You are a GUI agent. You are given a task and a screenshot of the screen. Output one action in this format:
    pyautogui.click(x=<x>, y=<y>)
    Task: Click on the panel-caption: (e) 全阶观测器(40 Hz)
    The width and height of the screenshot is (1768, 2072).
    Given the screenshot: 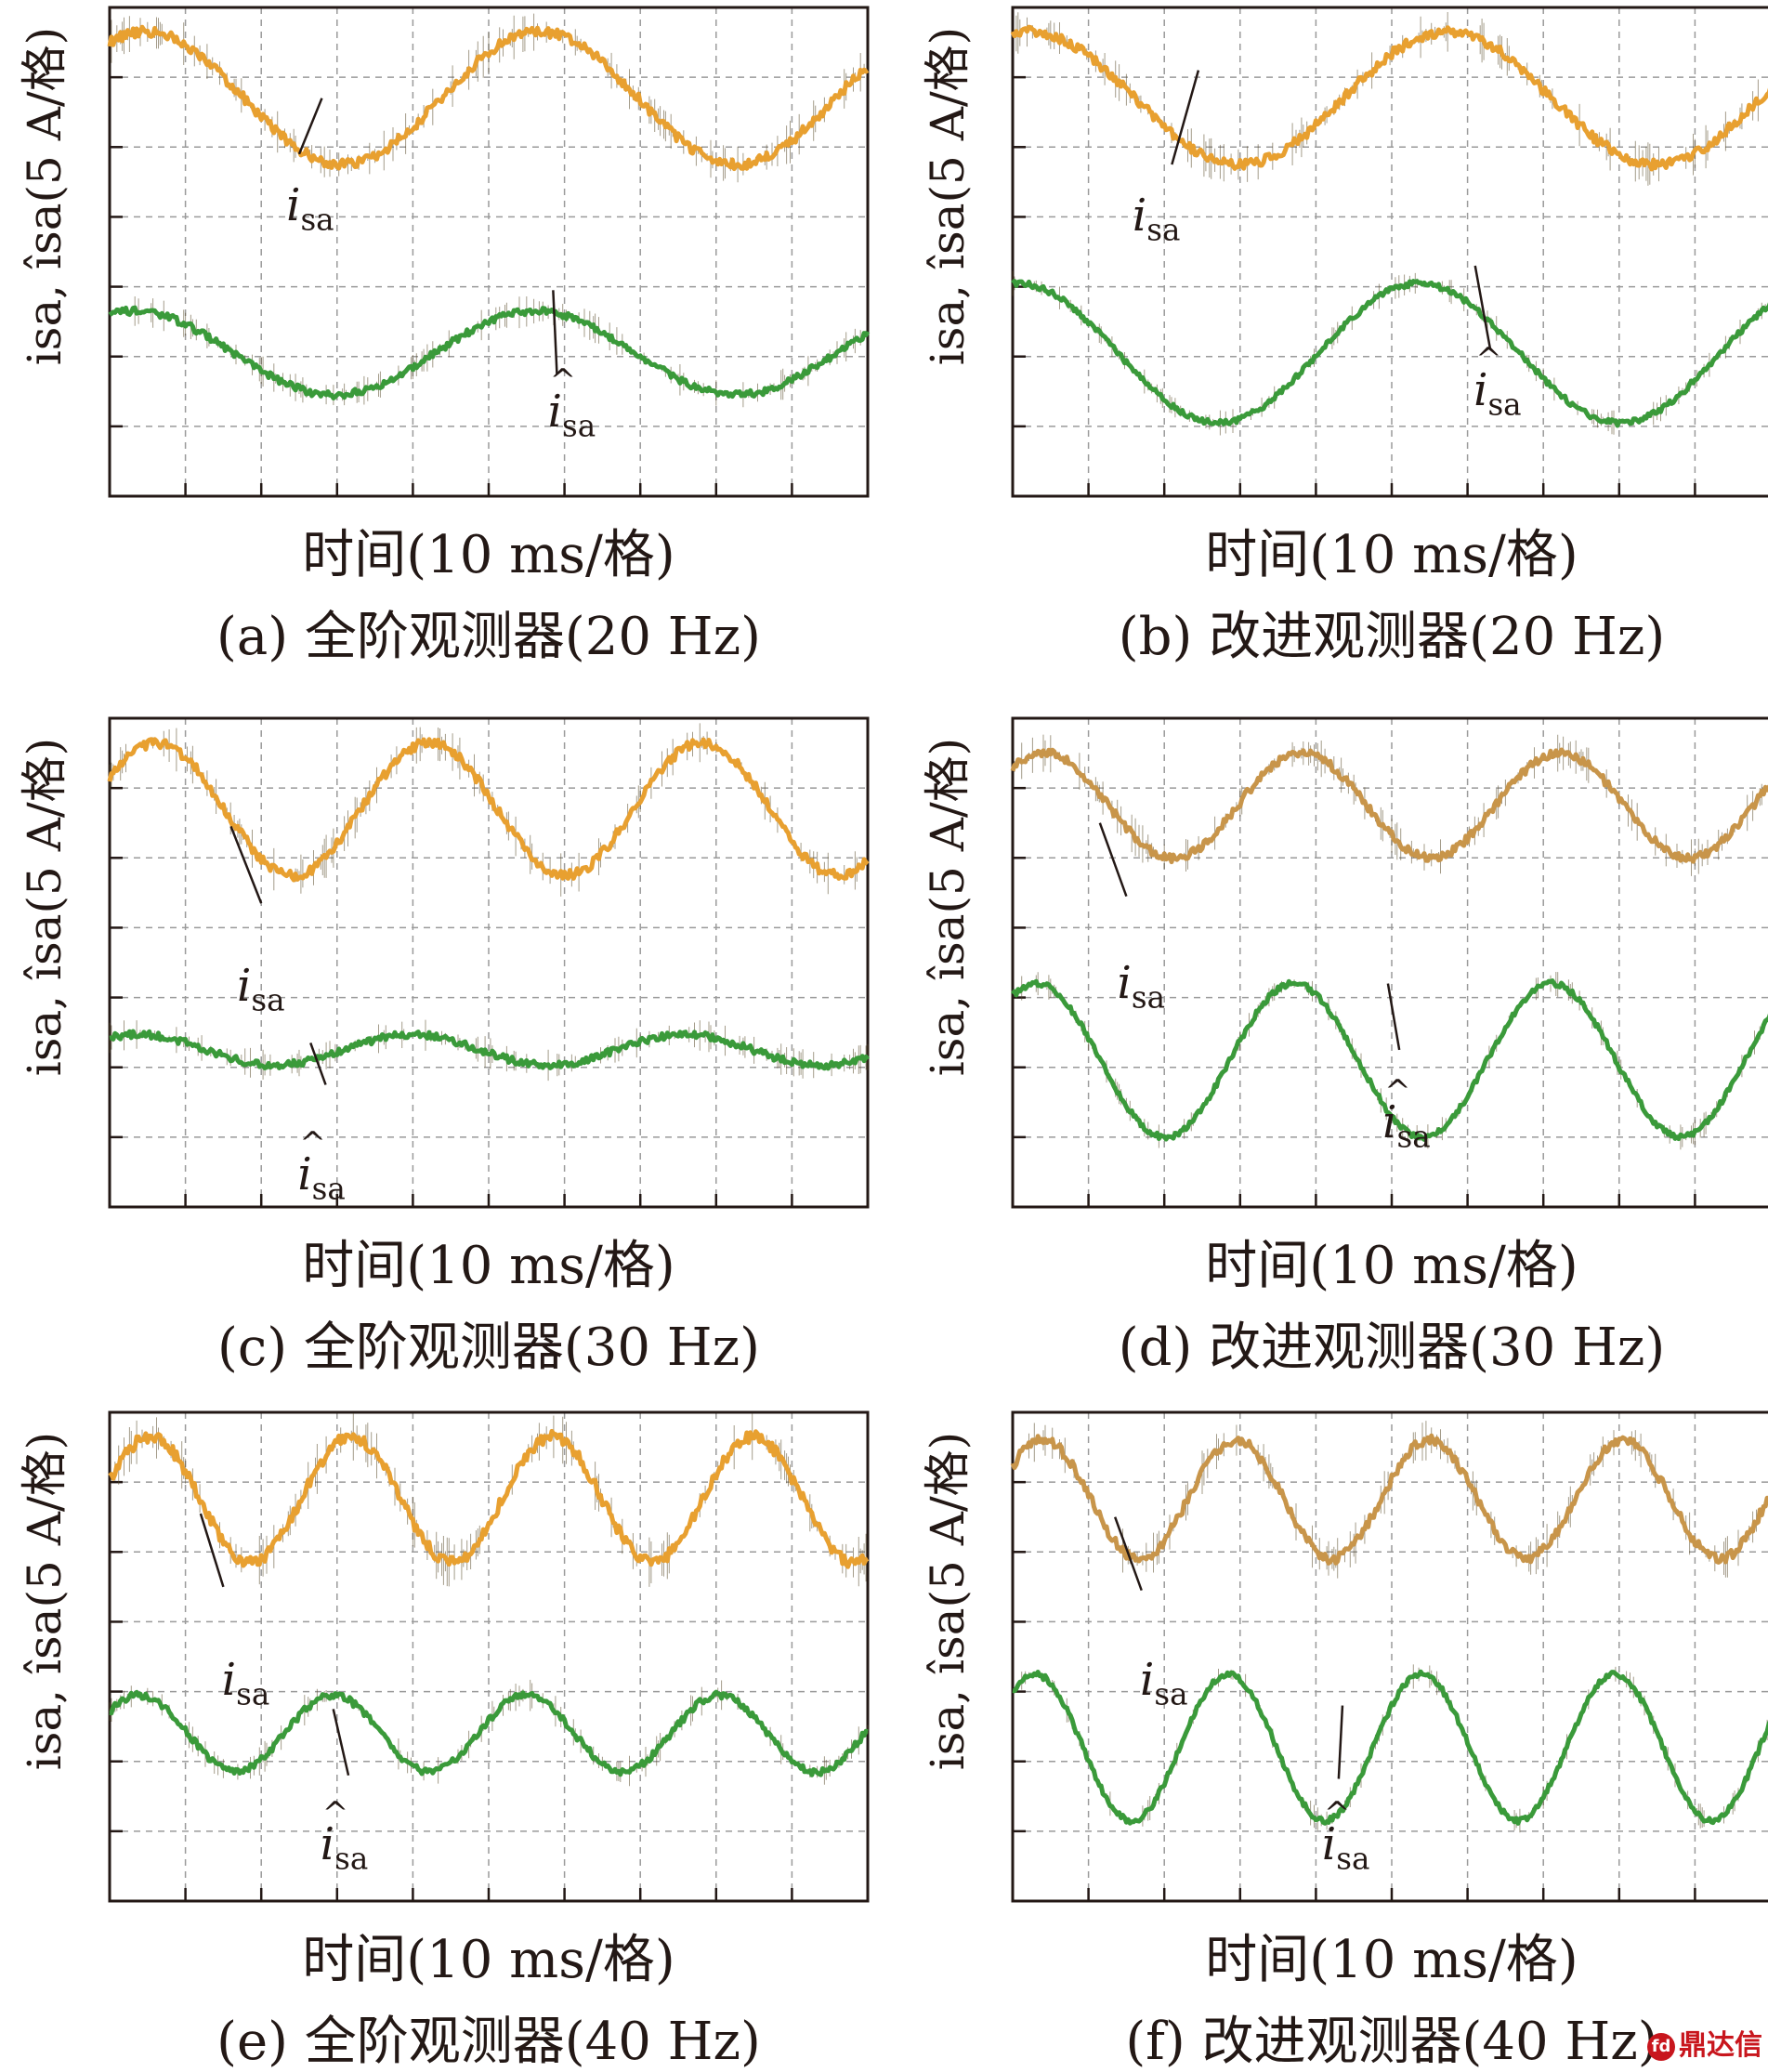 What is the action you would take?
    pyautogui.click(x=488, y=2042)
    